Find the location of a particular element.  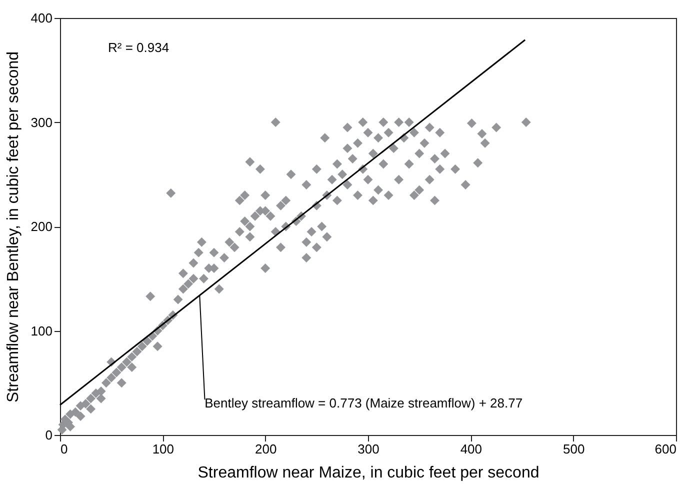

y-axis-title: Streamflow near Bentley, in cubic feet per second is located at coordinates (13, 227).